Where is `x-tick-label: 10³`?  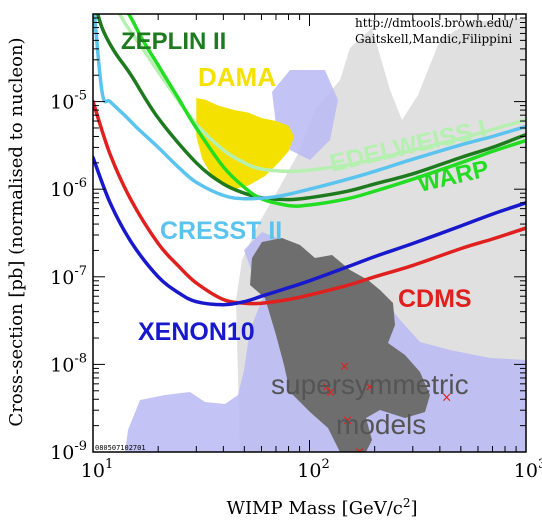 x-tick-label: 10³ is located at coordinates (528, 469).